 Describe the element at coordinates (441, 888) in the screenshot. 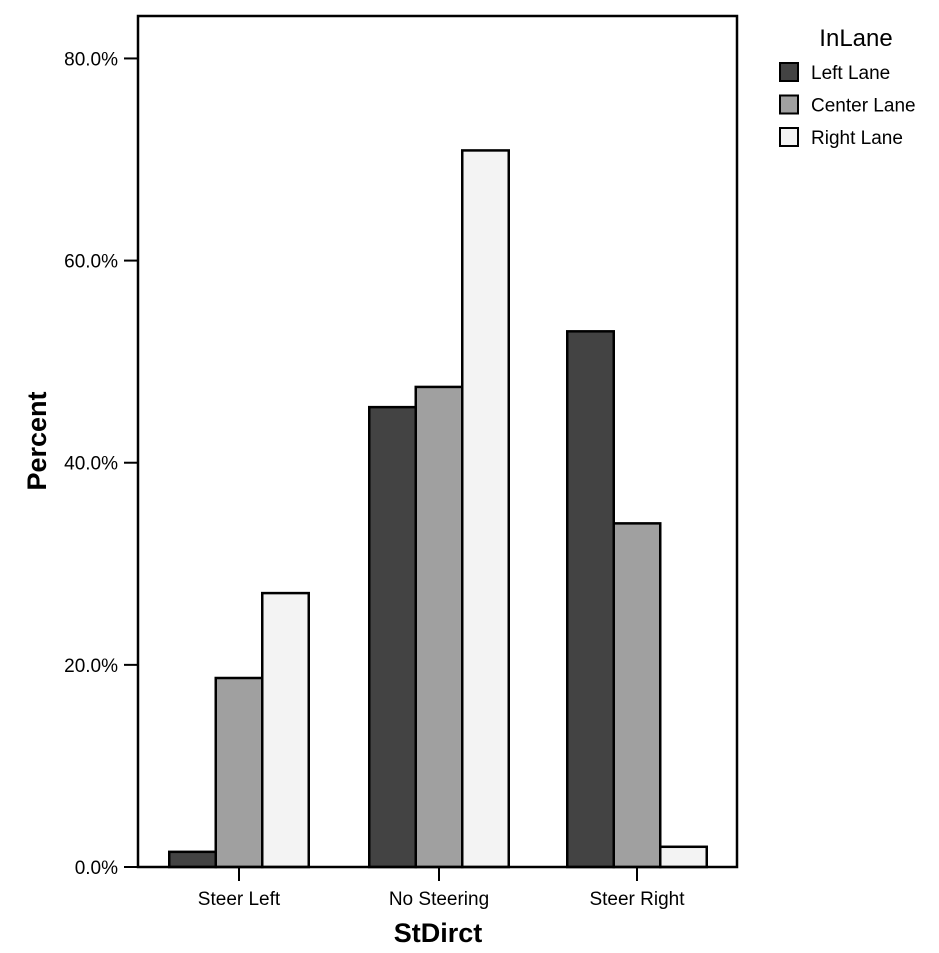

I see `x-axis: Steer Left No Steering Steer Right` at that location.